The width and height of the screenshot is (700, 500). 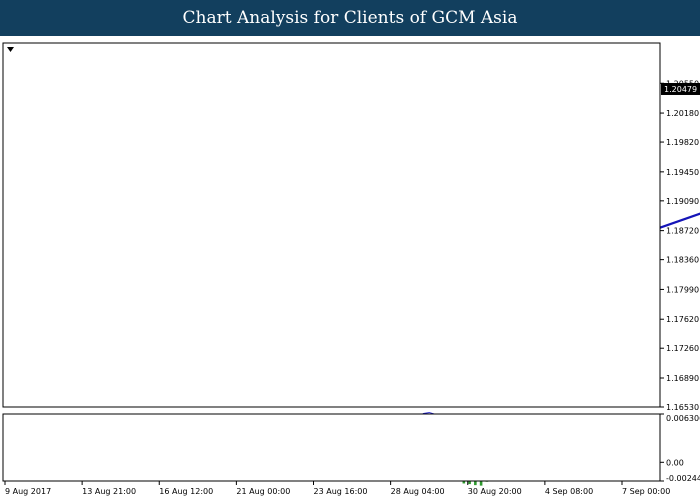 What do you see at coordinates (682, 201) in the screenshot?
I see `price-tick-label: 1.19090` at bounding box center [682, 201].